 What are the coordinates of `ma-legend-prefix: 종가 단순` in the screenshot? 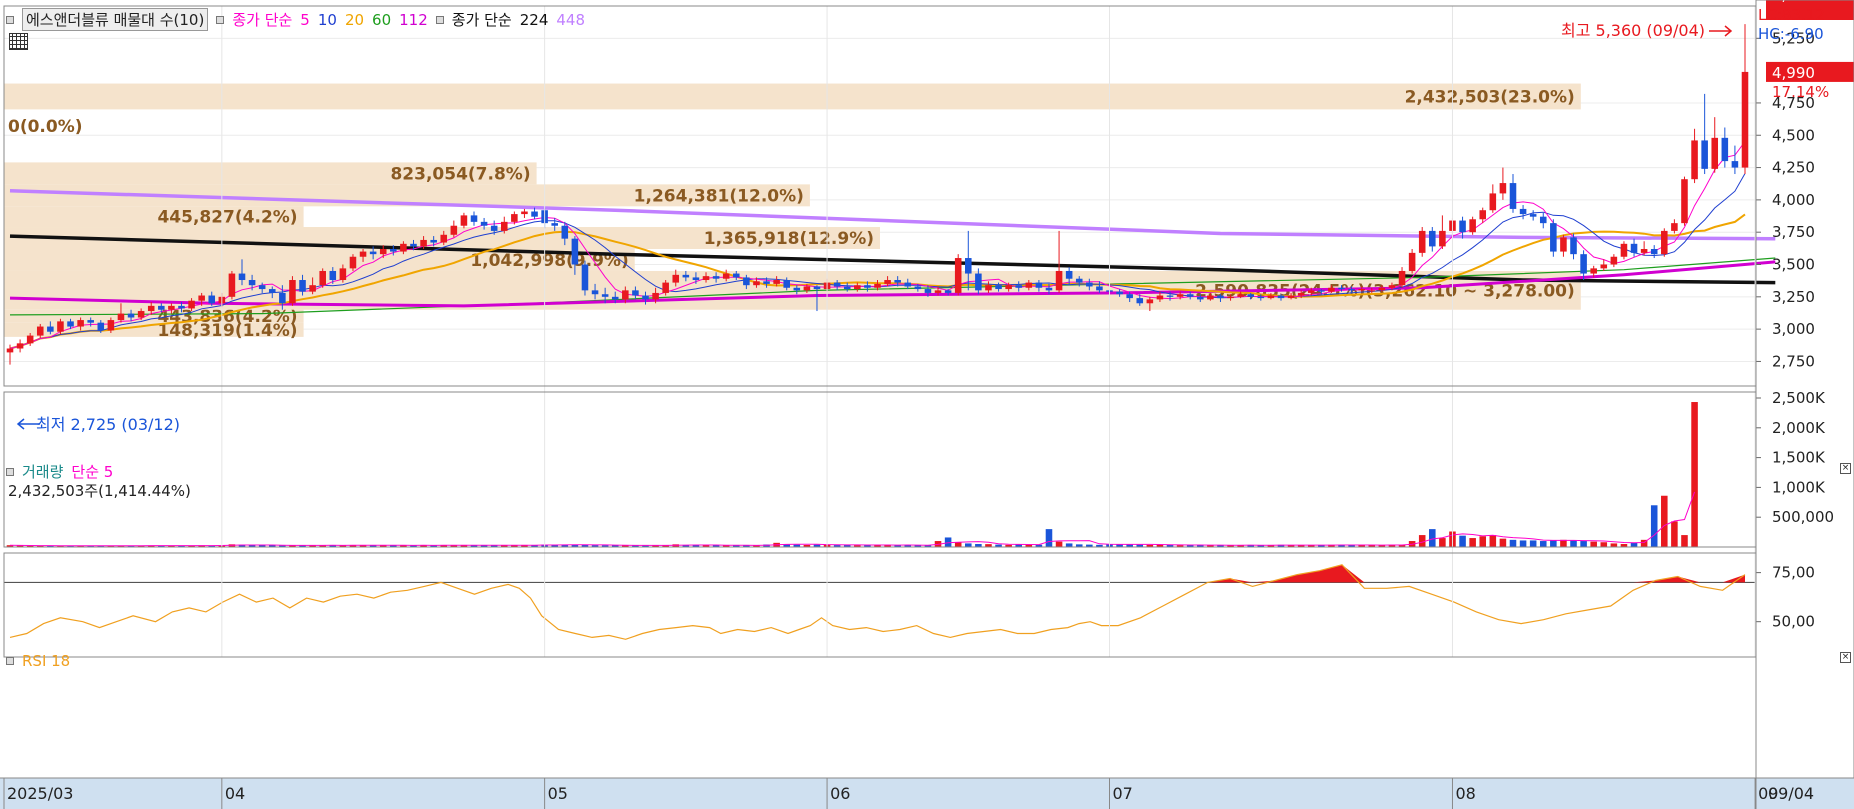 It's located at (262, 20).